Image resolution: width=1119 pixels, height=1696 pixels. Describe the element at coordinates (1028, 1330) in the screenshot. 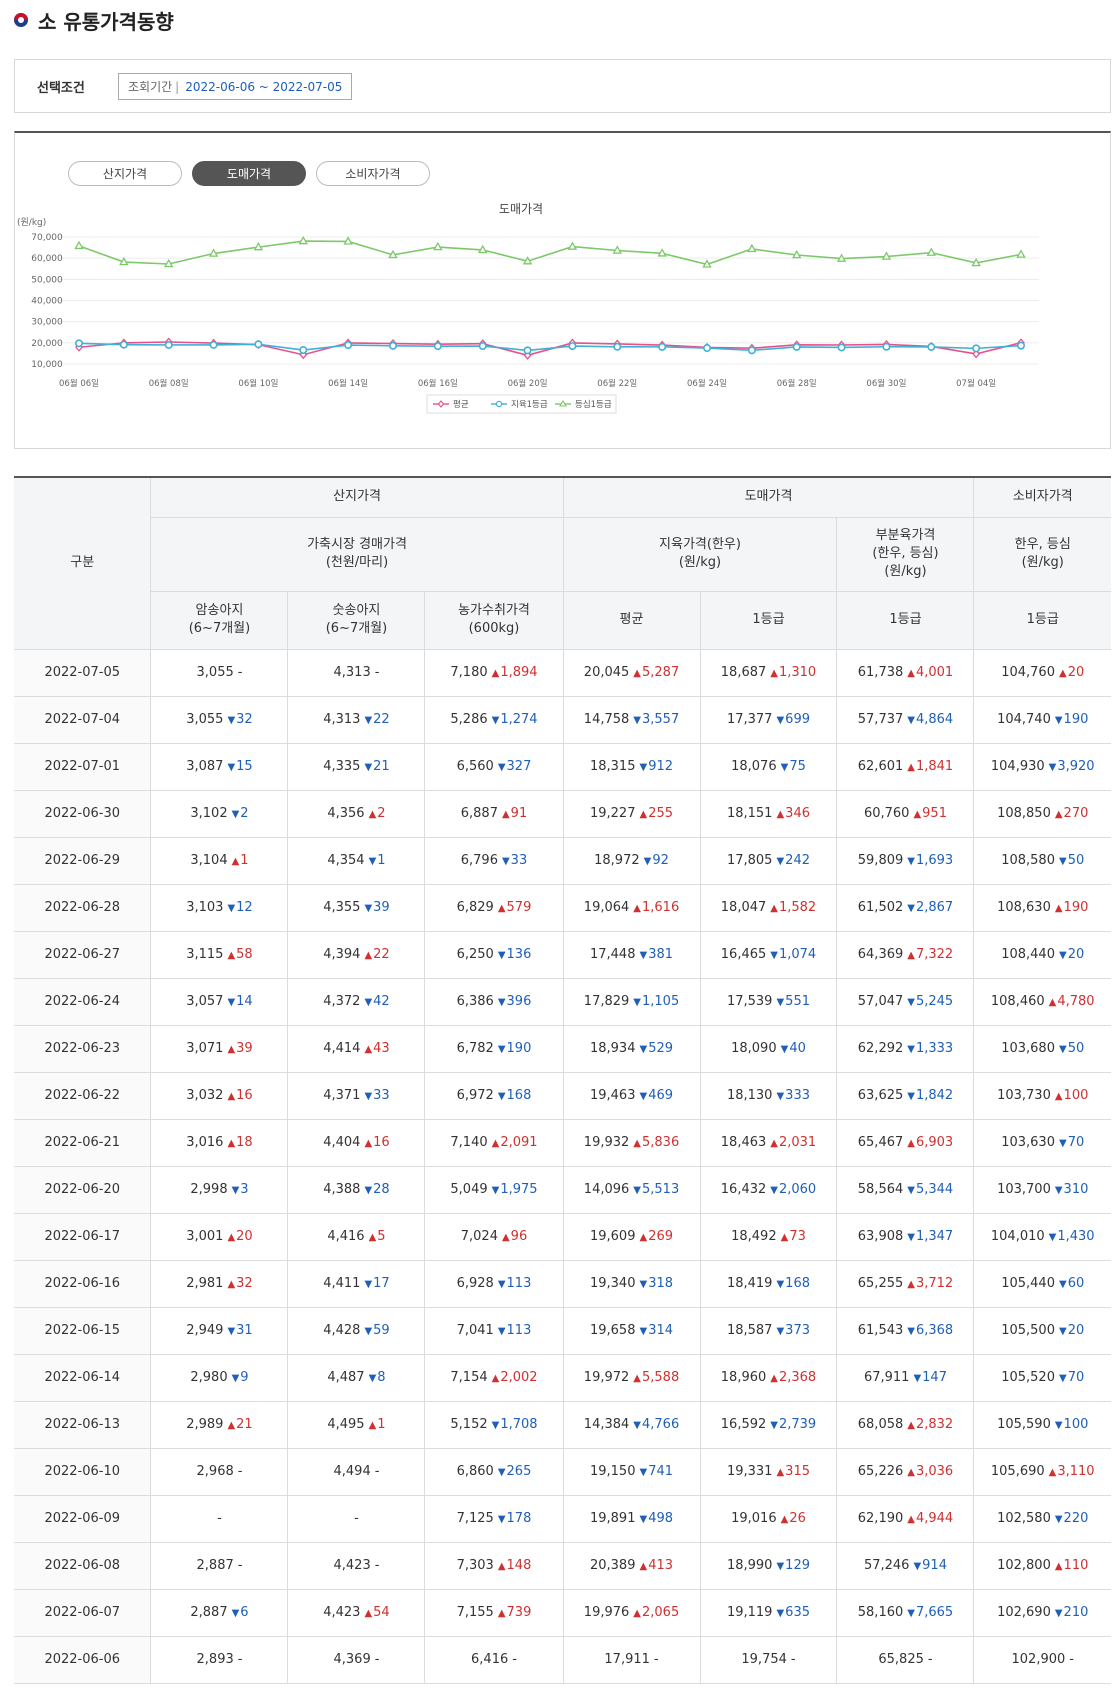

I see `cell-value: 105,500` at that location.